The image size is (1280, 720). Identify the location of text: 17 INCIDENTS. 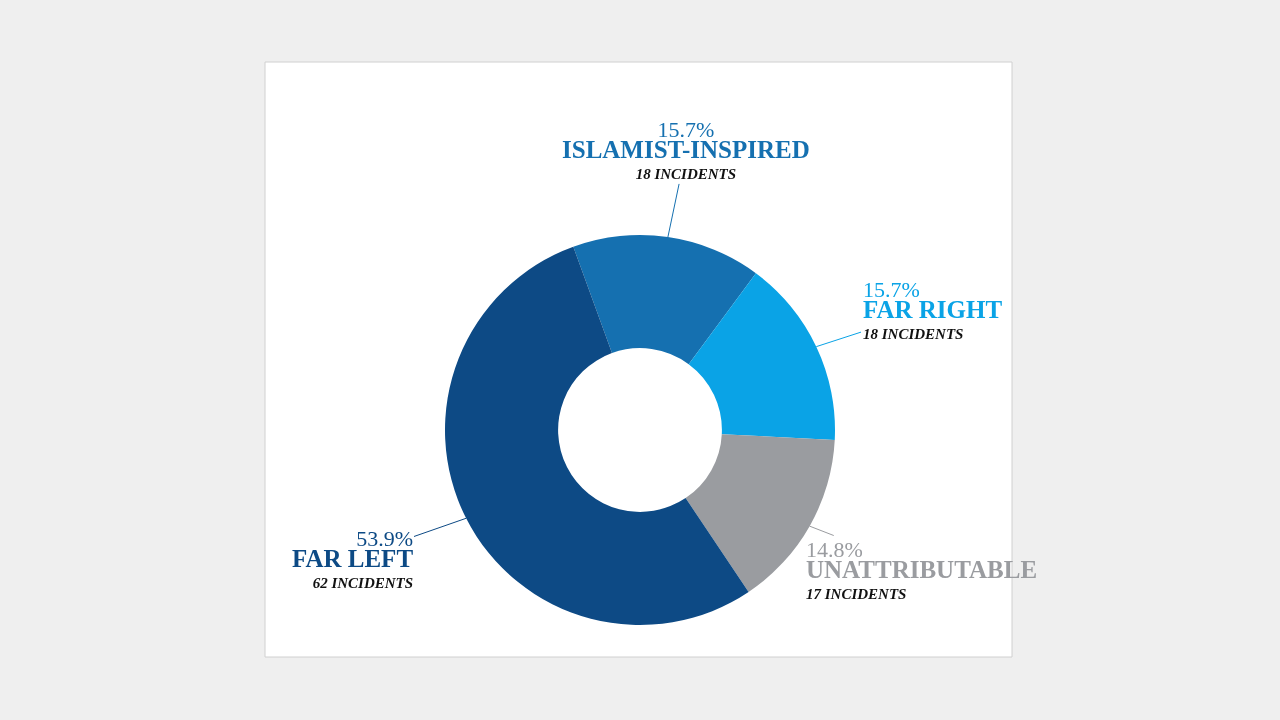
(856, 593).